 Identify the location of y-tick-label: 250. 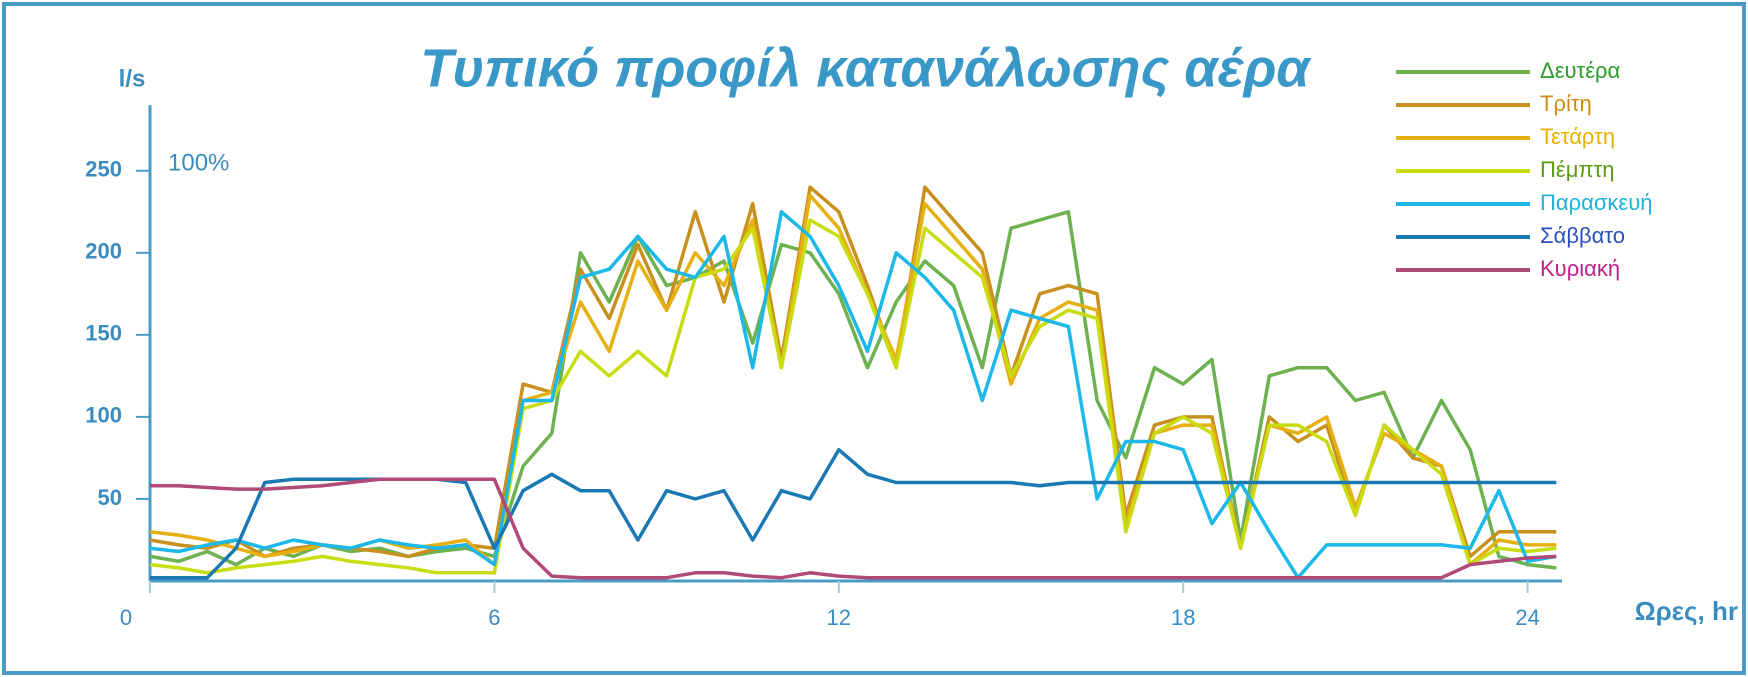
(103, 169).